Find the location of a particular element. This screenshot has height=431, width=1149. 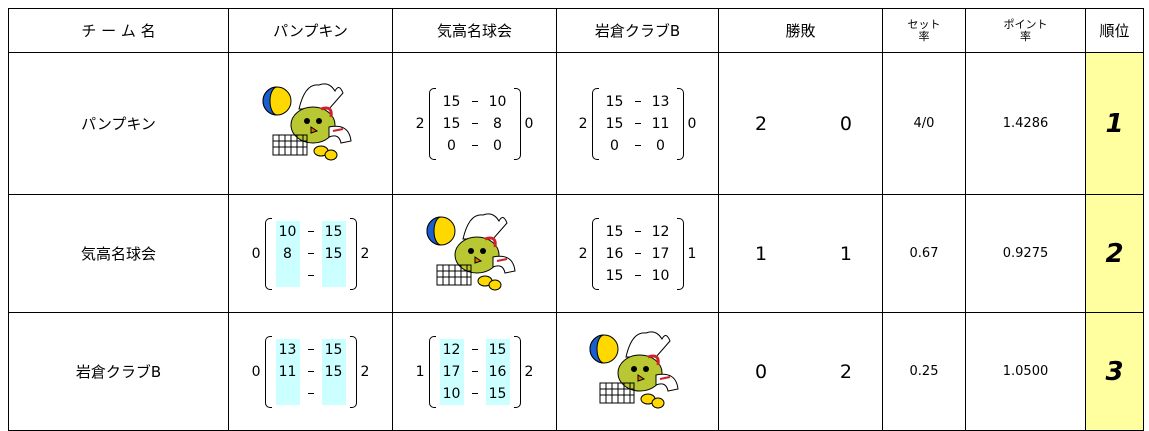

sets-won: 2 is located at coordinates (583, 253).